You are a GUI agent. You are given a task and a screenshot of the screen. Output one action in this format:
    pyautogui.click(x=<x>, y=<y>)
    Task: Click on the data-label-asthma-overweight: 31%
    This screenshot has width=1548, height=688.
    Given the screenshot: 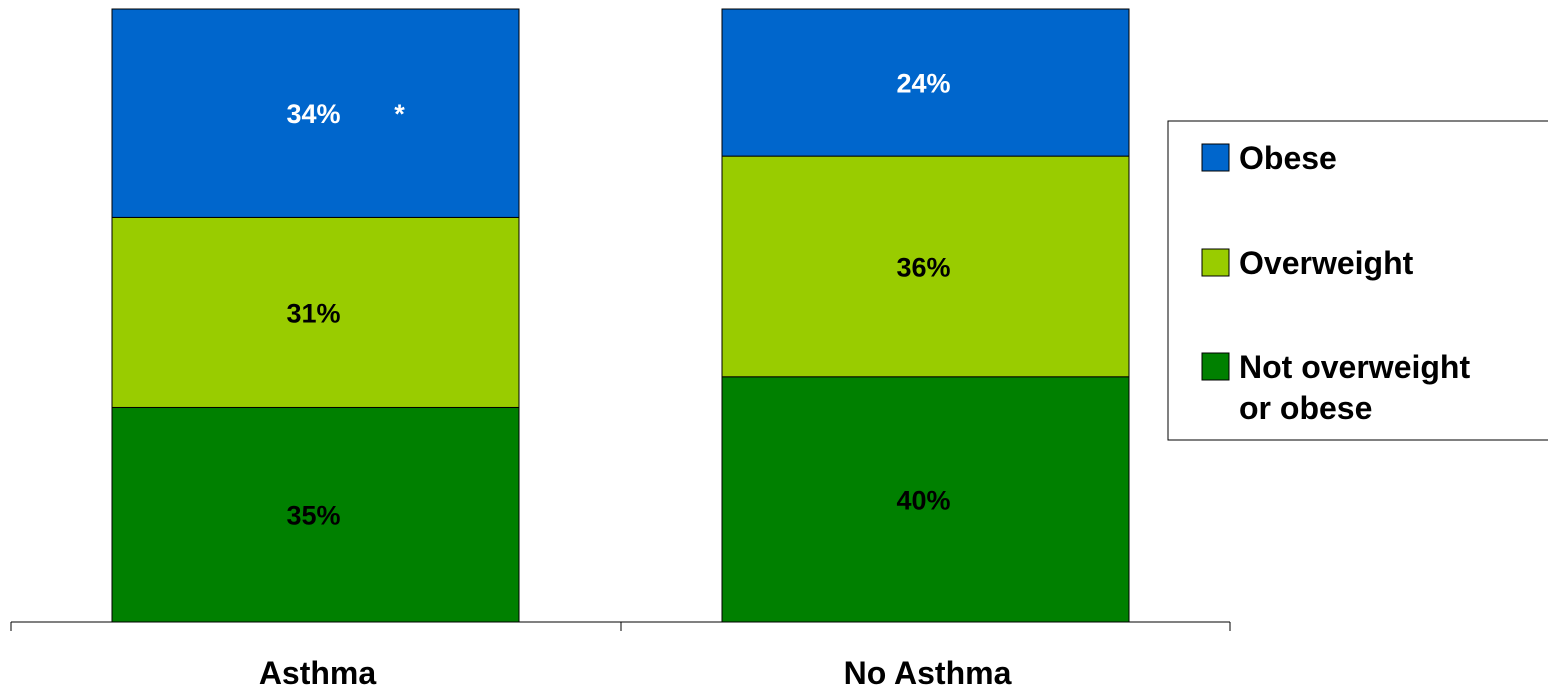 What is the action you would take?
    pyautogui.click(x=313, y=313)
    